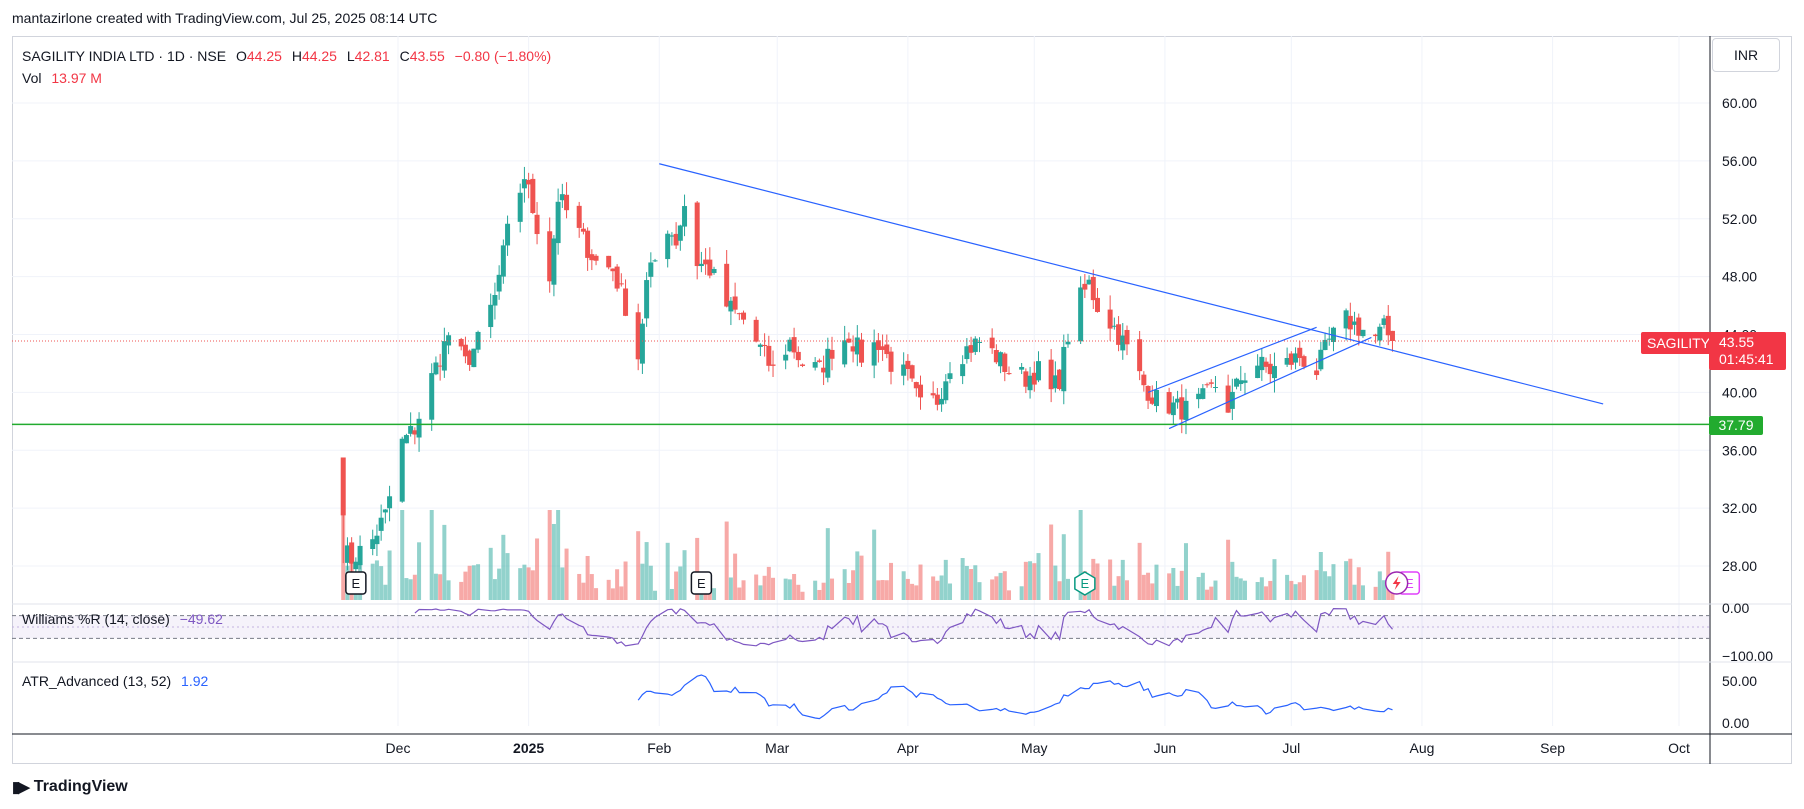 The image size is (1804, 809). I want to click on trendline, so click(1270, 383).